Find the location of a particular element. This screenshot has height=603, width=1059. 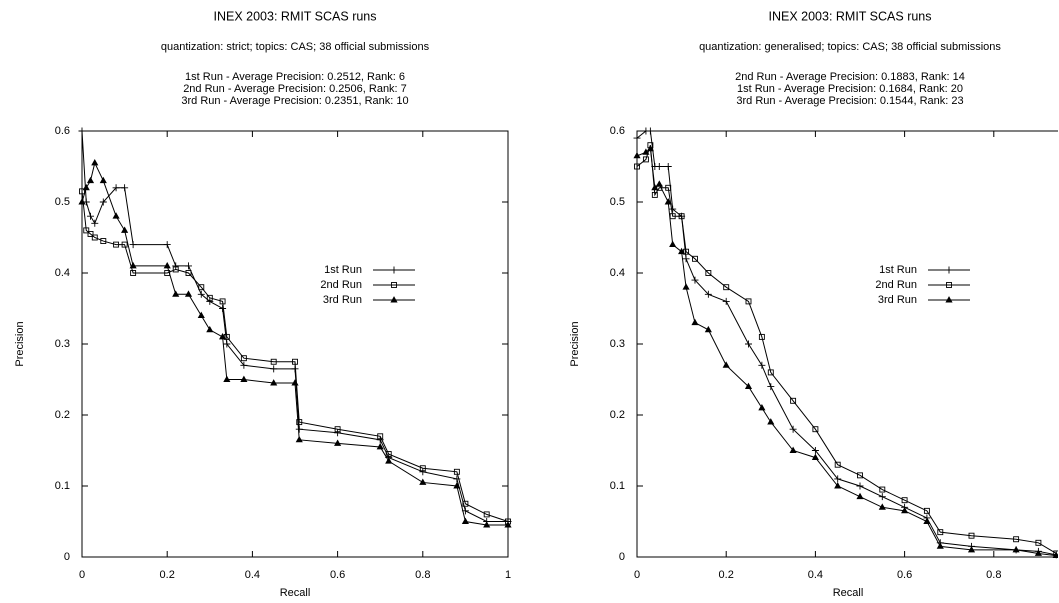

x-tick-label: 0 is located at coordinates (82, 575).